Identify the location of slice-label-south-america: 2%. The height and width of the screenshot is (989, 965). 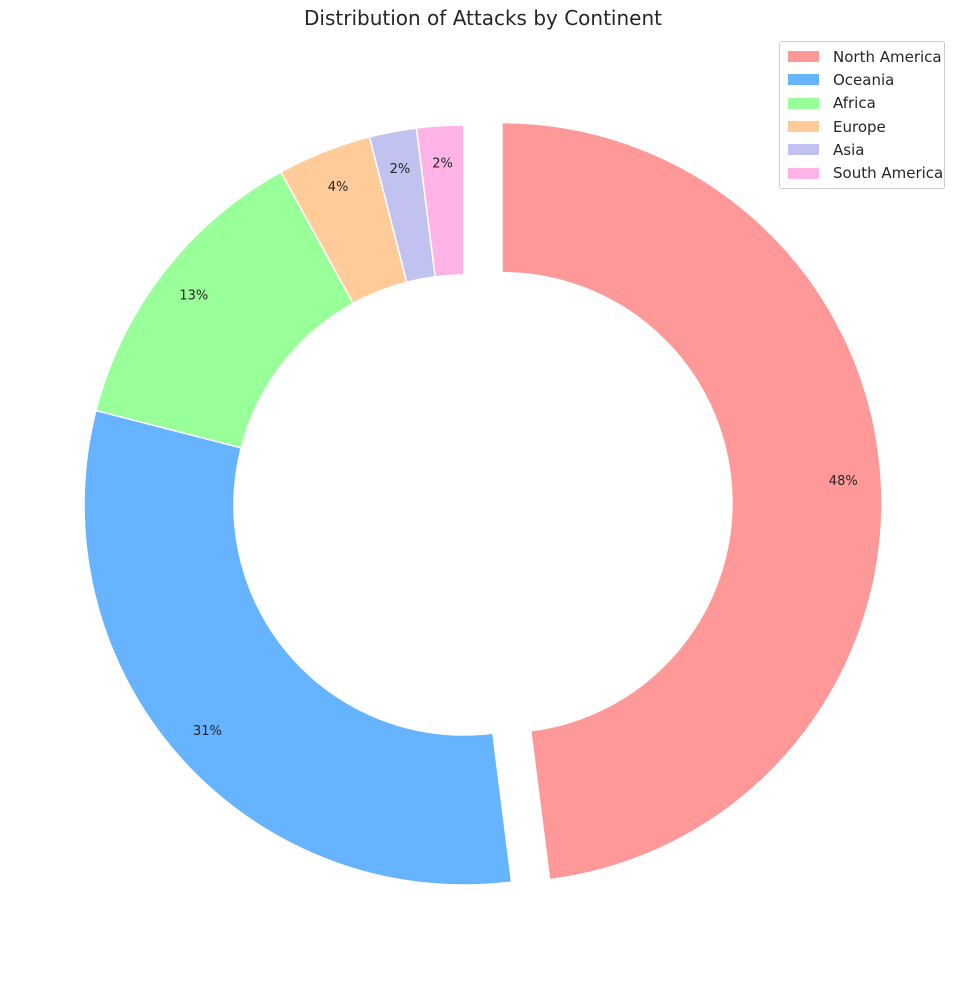
(442, 164).